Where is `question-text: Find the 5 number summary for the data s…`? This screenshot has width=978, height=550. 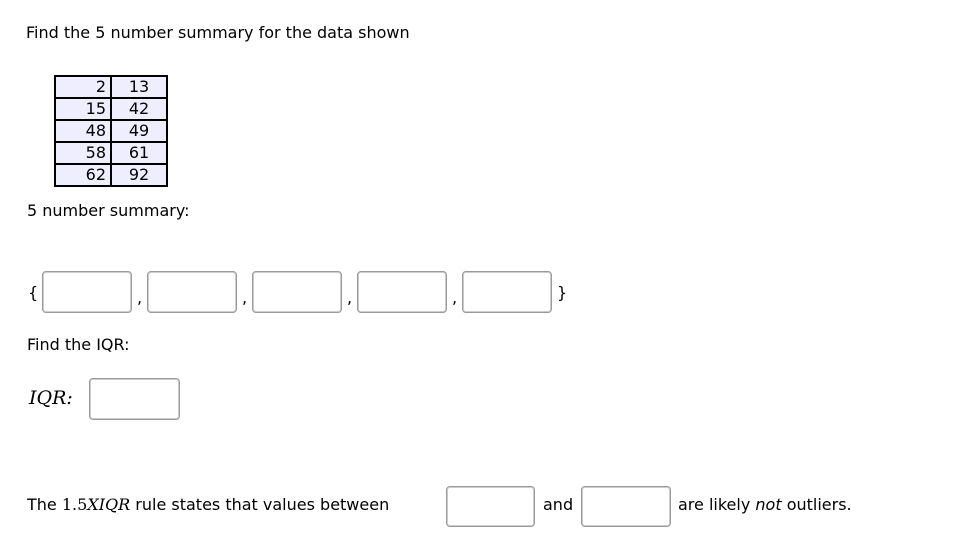 question-text: Find the 5 number summary for the data s… is located at coordinates (218, 32).